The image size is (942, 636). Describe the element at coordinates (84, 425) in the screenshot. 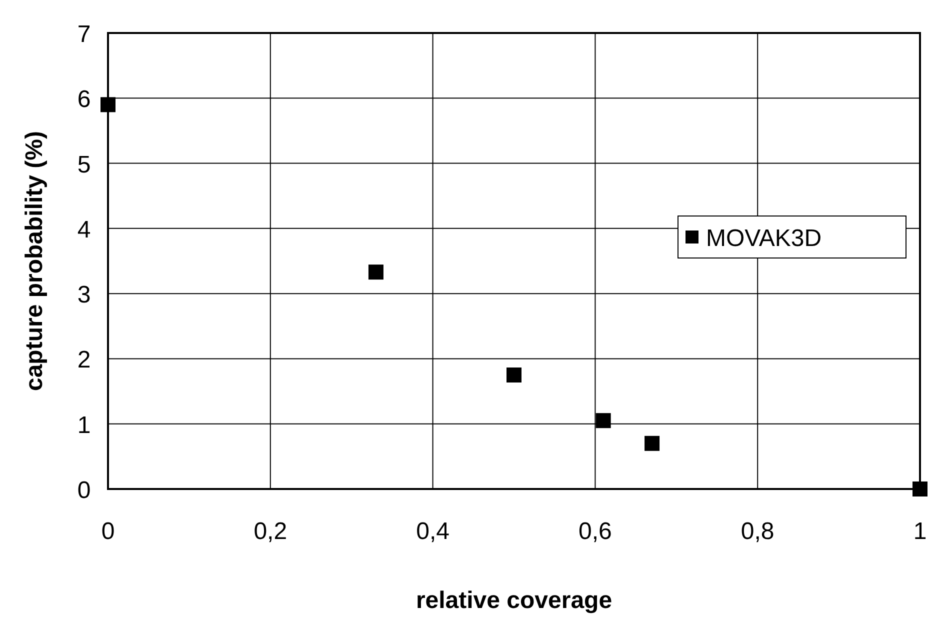

I see `y-tick-label: 1` at that location.